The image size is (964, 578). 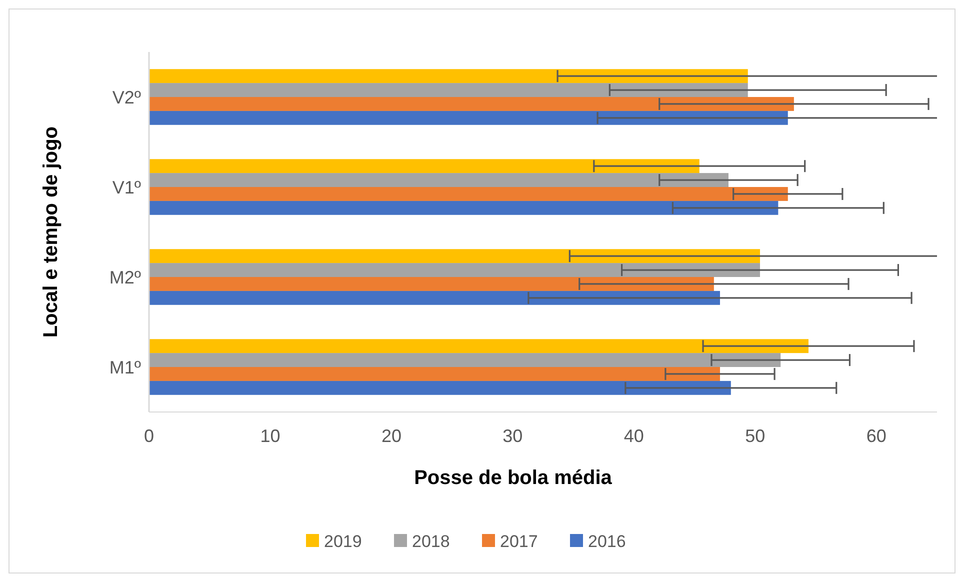 I want to click on legend-label: 2018, so click(x=431, y=541).